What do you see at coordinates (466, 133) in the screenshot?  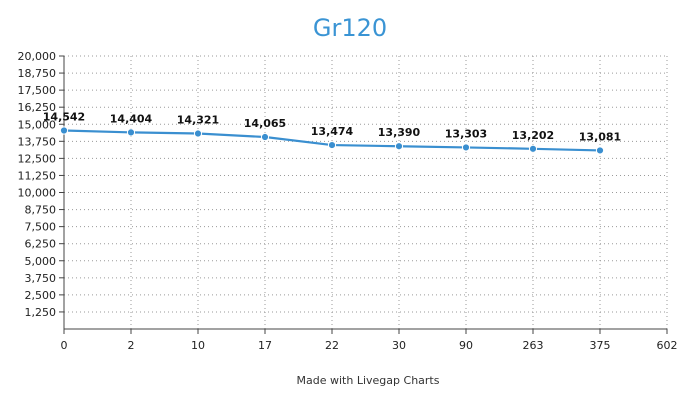 I see `data-label: 13,303` at bounding box center [466, 133].